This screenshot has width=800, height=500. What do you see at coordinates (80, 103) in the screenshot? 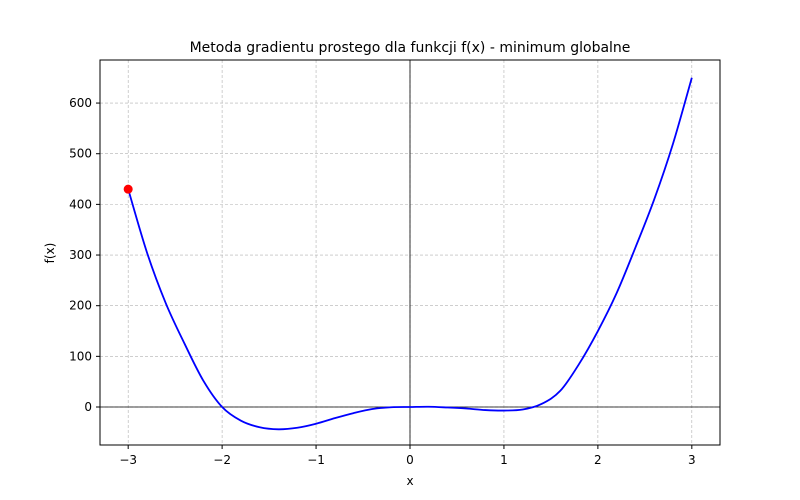
I see `y-tick-label: 600` at bounding box center [80, 103].